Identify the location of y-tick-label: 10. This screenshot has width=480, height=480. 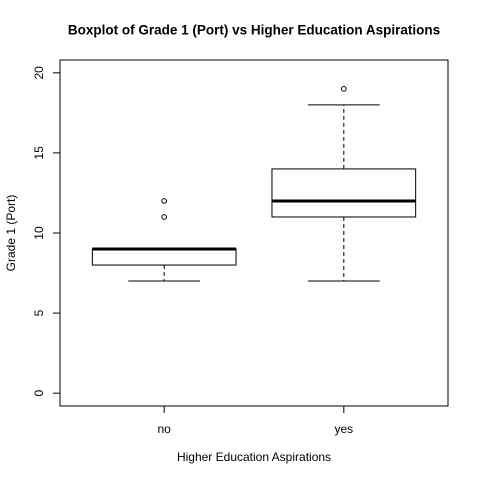
(39, 233).